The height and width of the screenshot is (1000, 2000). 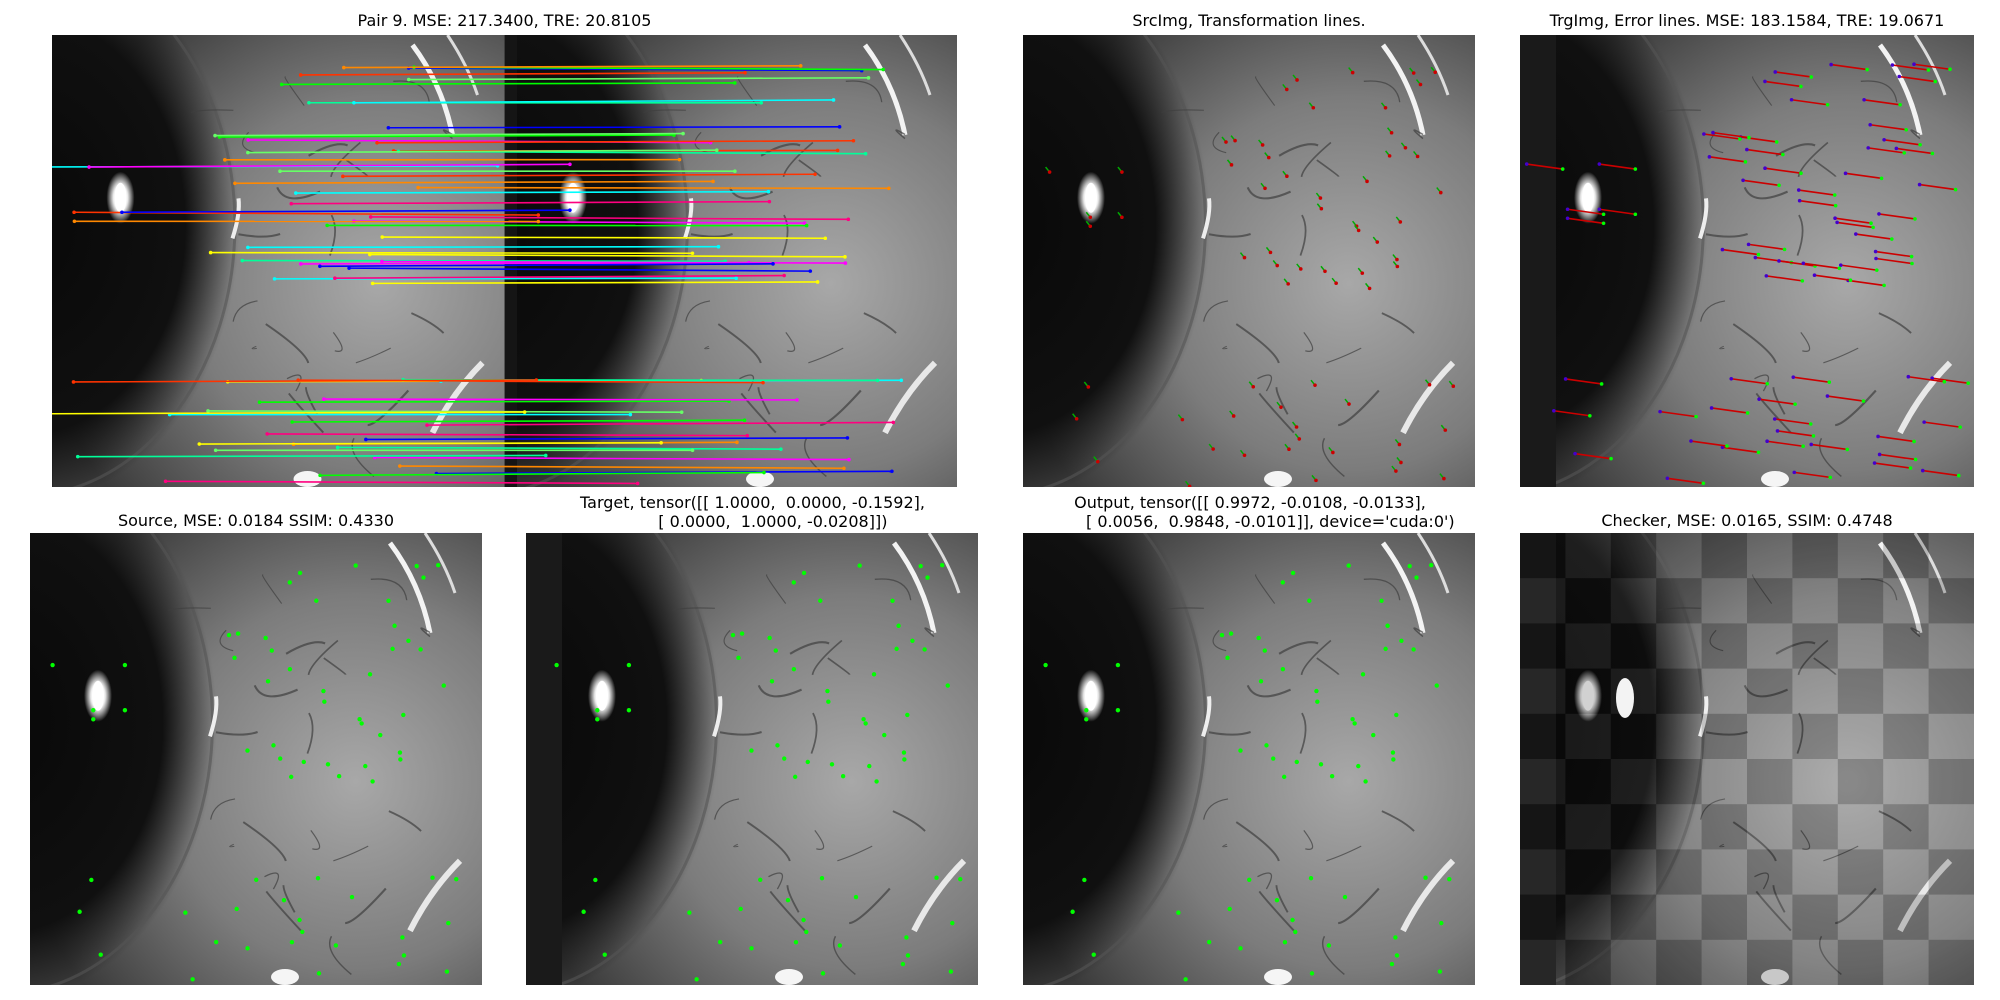 I want to click on src-lines-image, so click(x=1249, y=261).